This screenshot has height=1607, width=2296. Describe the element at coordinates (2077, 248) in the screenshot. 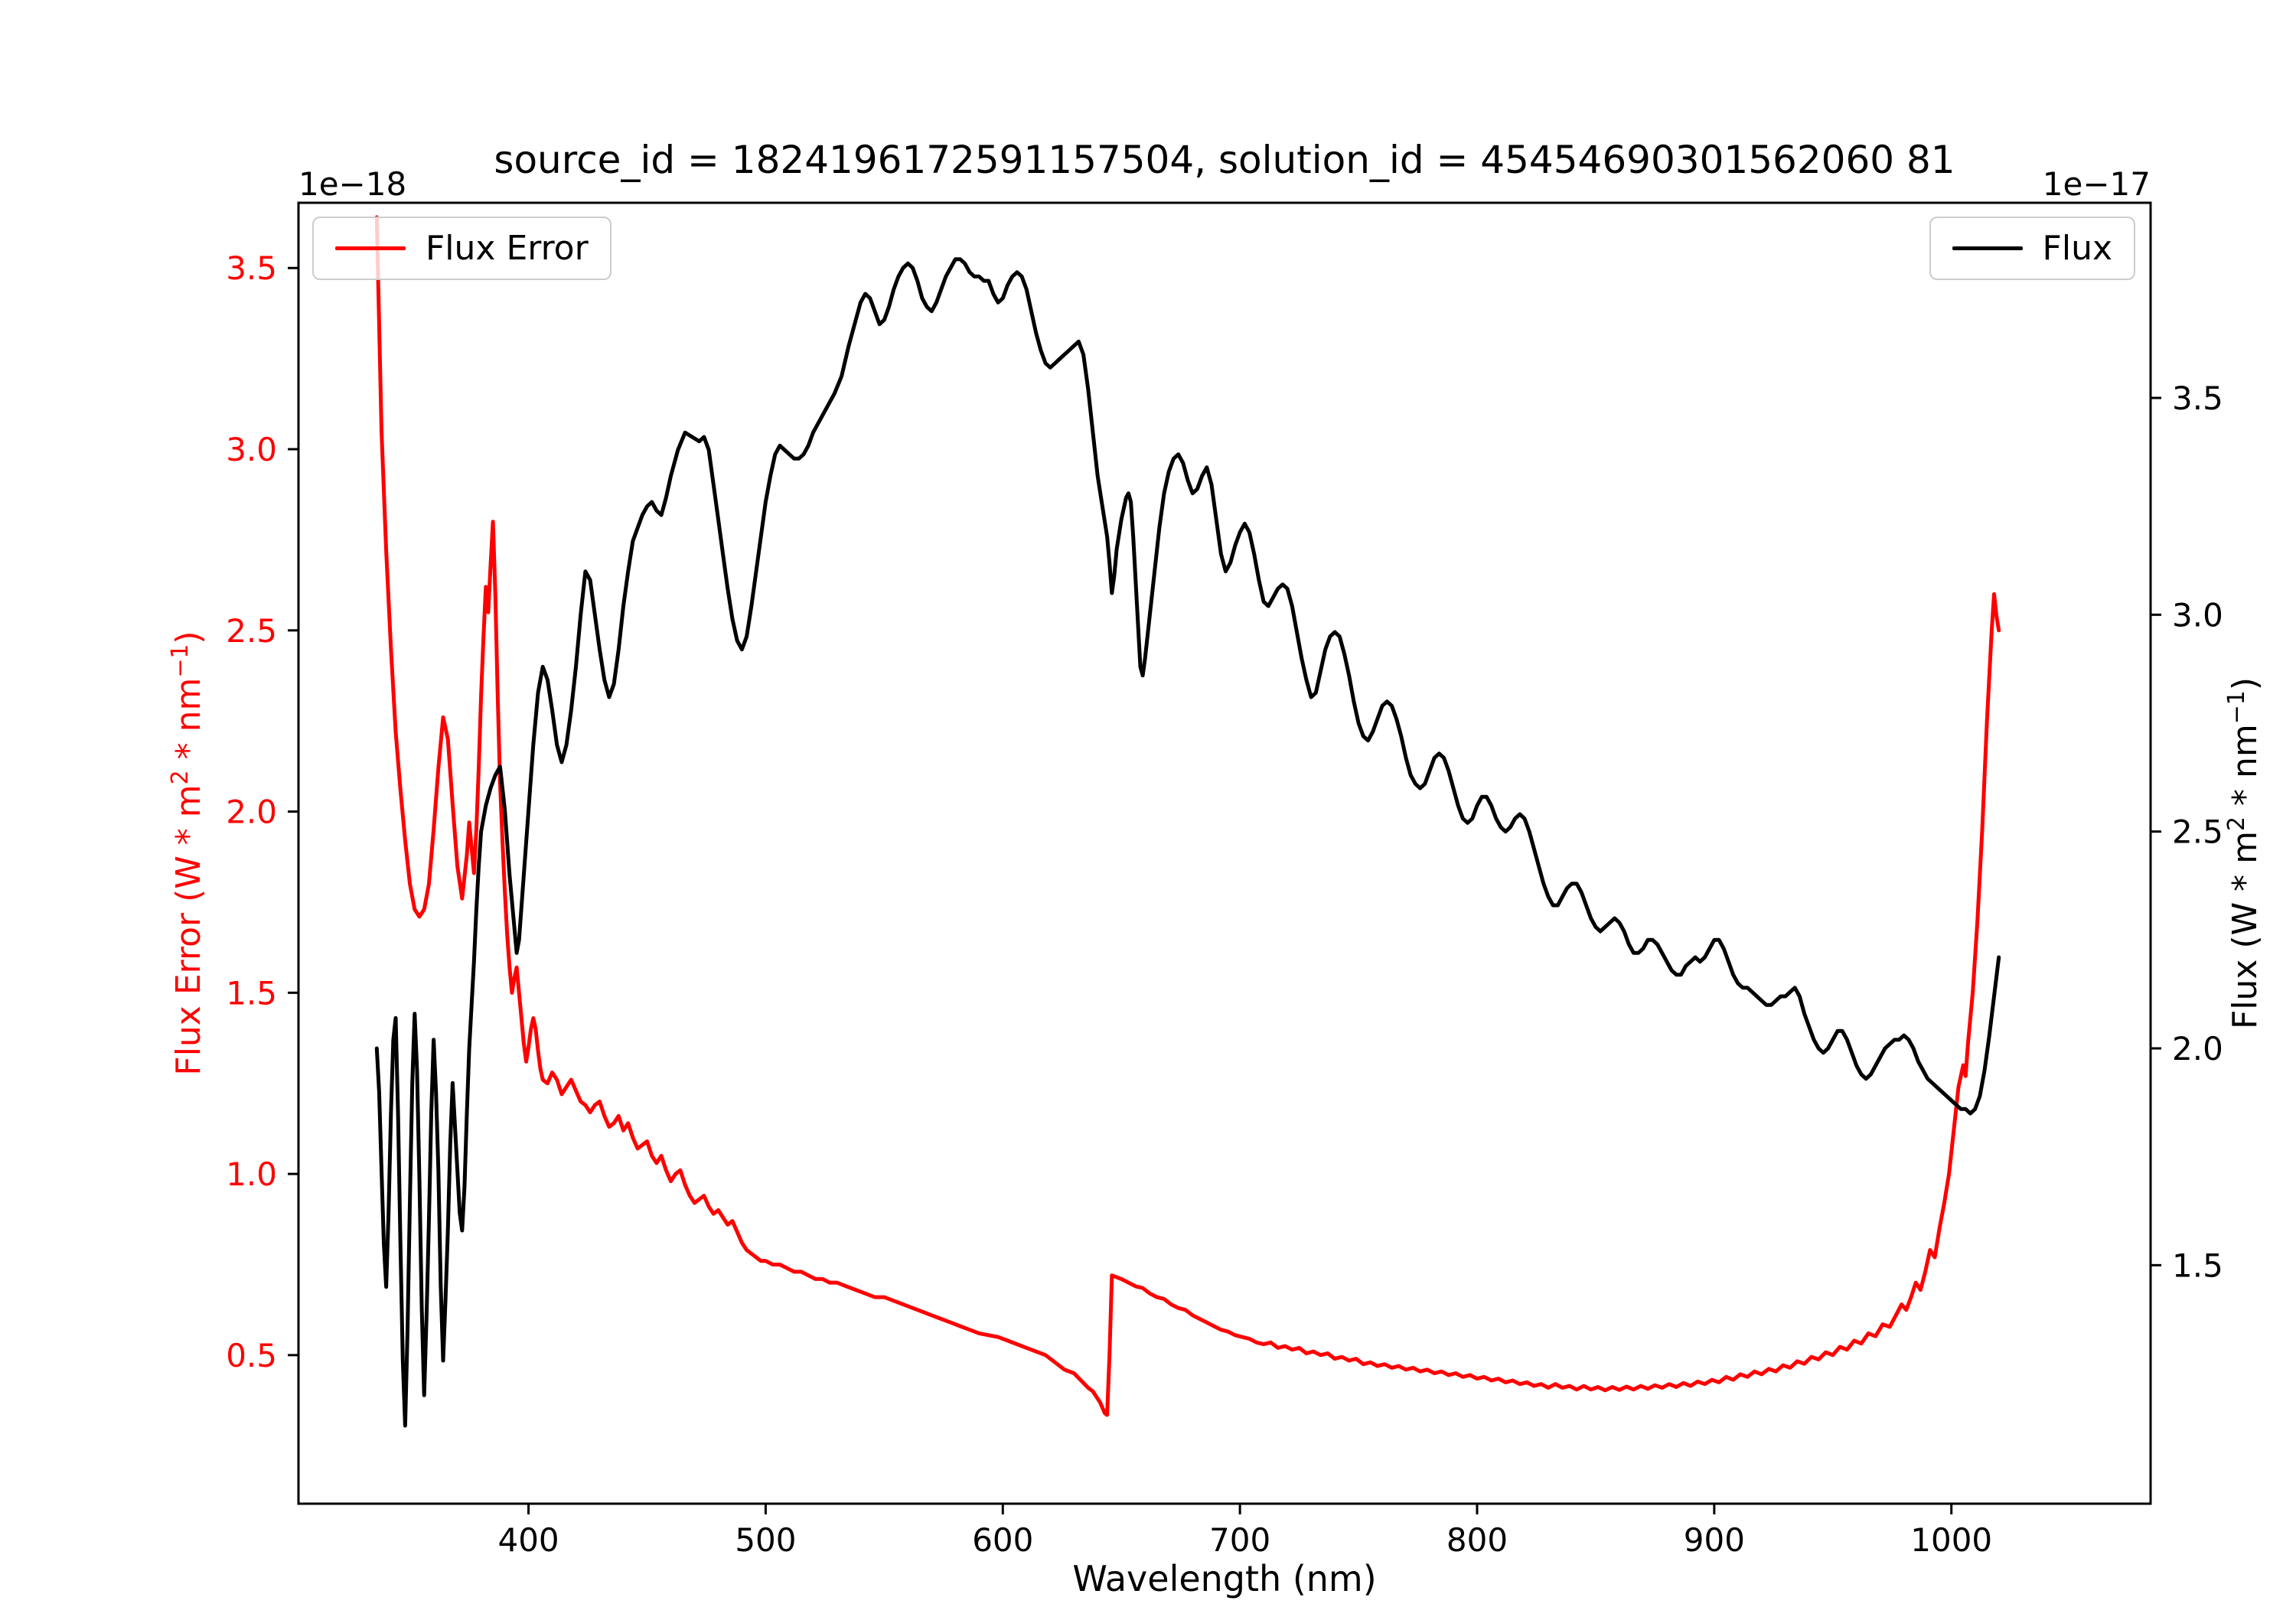

I see `legend-label-flux: Flux` at that location.